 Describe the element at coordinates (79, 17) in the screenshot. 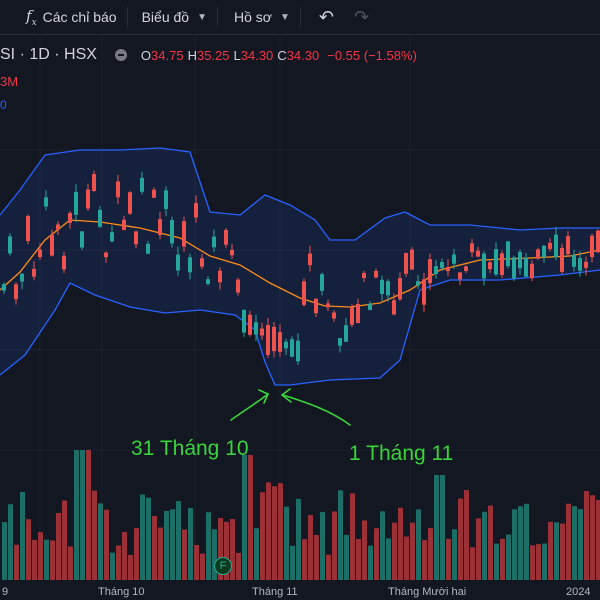

I see `indicators-label: Các chỉ báo` at that location.